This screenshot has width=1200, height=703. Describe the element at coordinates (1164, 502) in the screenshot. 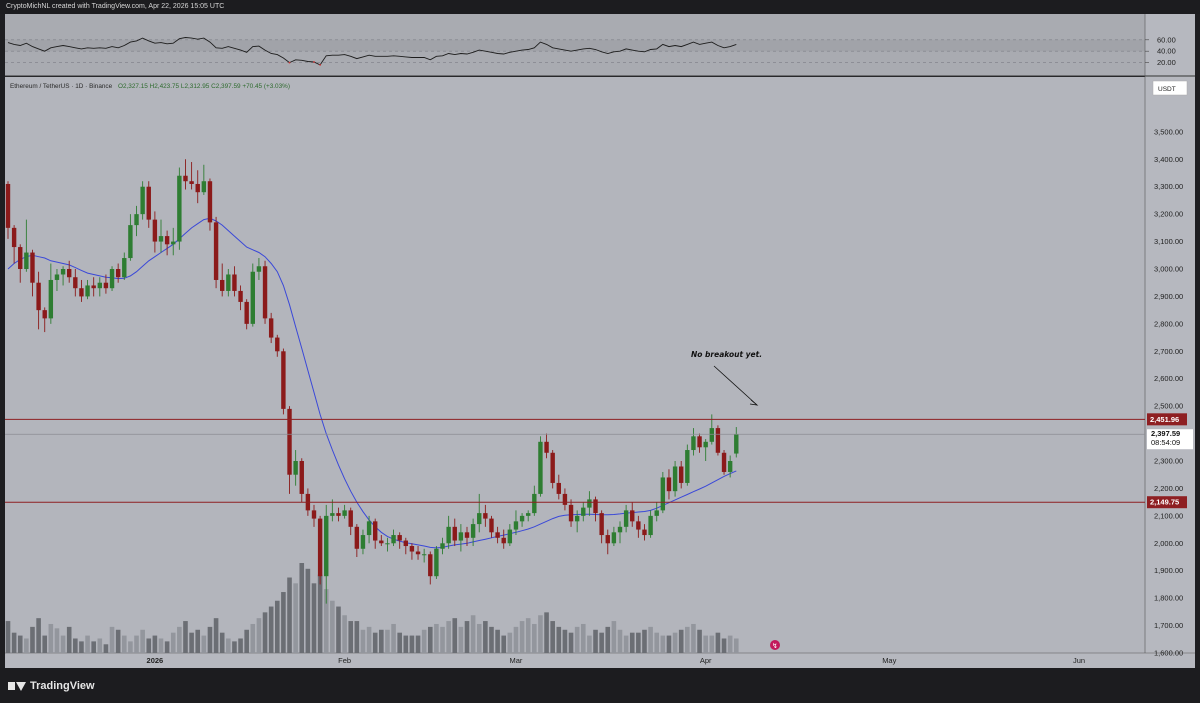

I see `support-price-label: 2,149.75` at that location.